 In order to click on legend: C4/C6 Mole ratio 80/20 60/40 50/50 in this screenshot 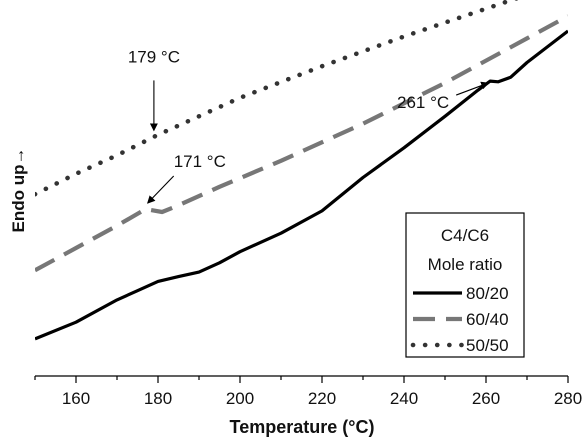, I will do `click(465, 285)`.